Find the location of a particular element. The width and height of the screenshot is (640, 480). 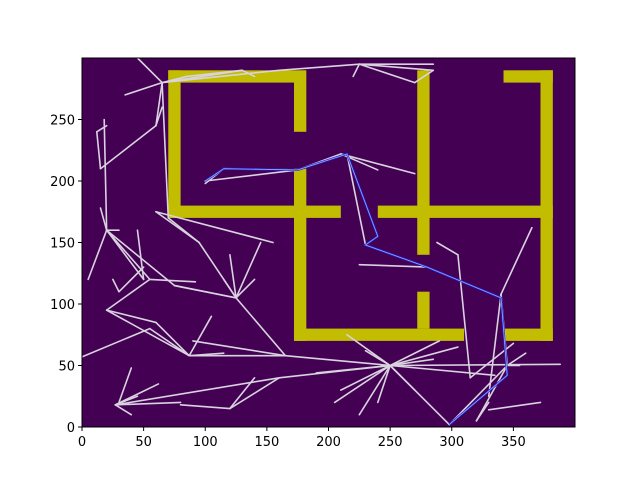

x-tick-label: 100 is located at coordinates (205, 442).